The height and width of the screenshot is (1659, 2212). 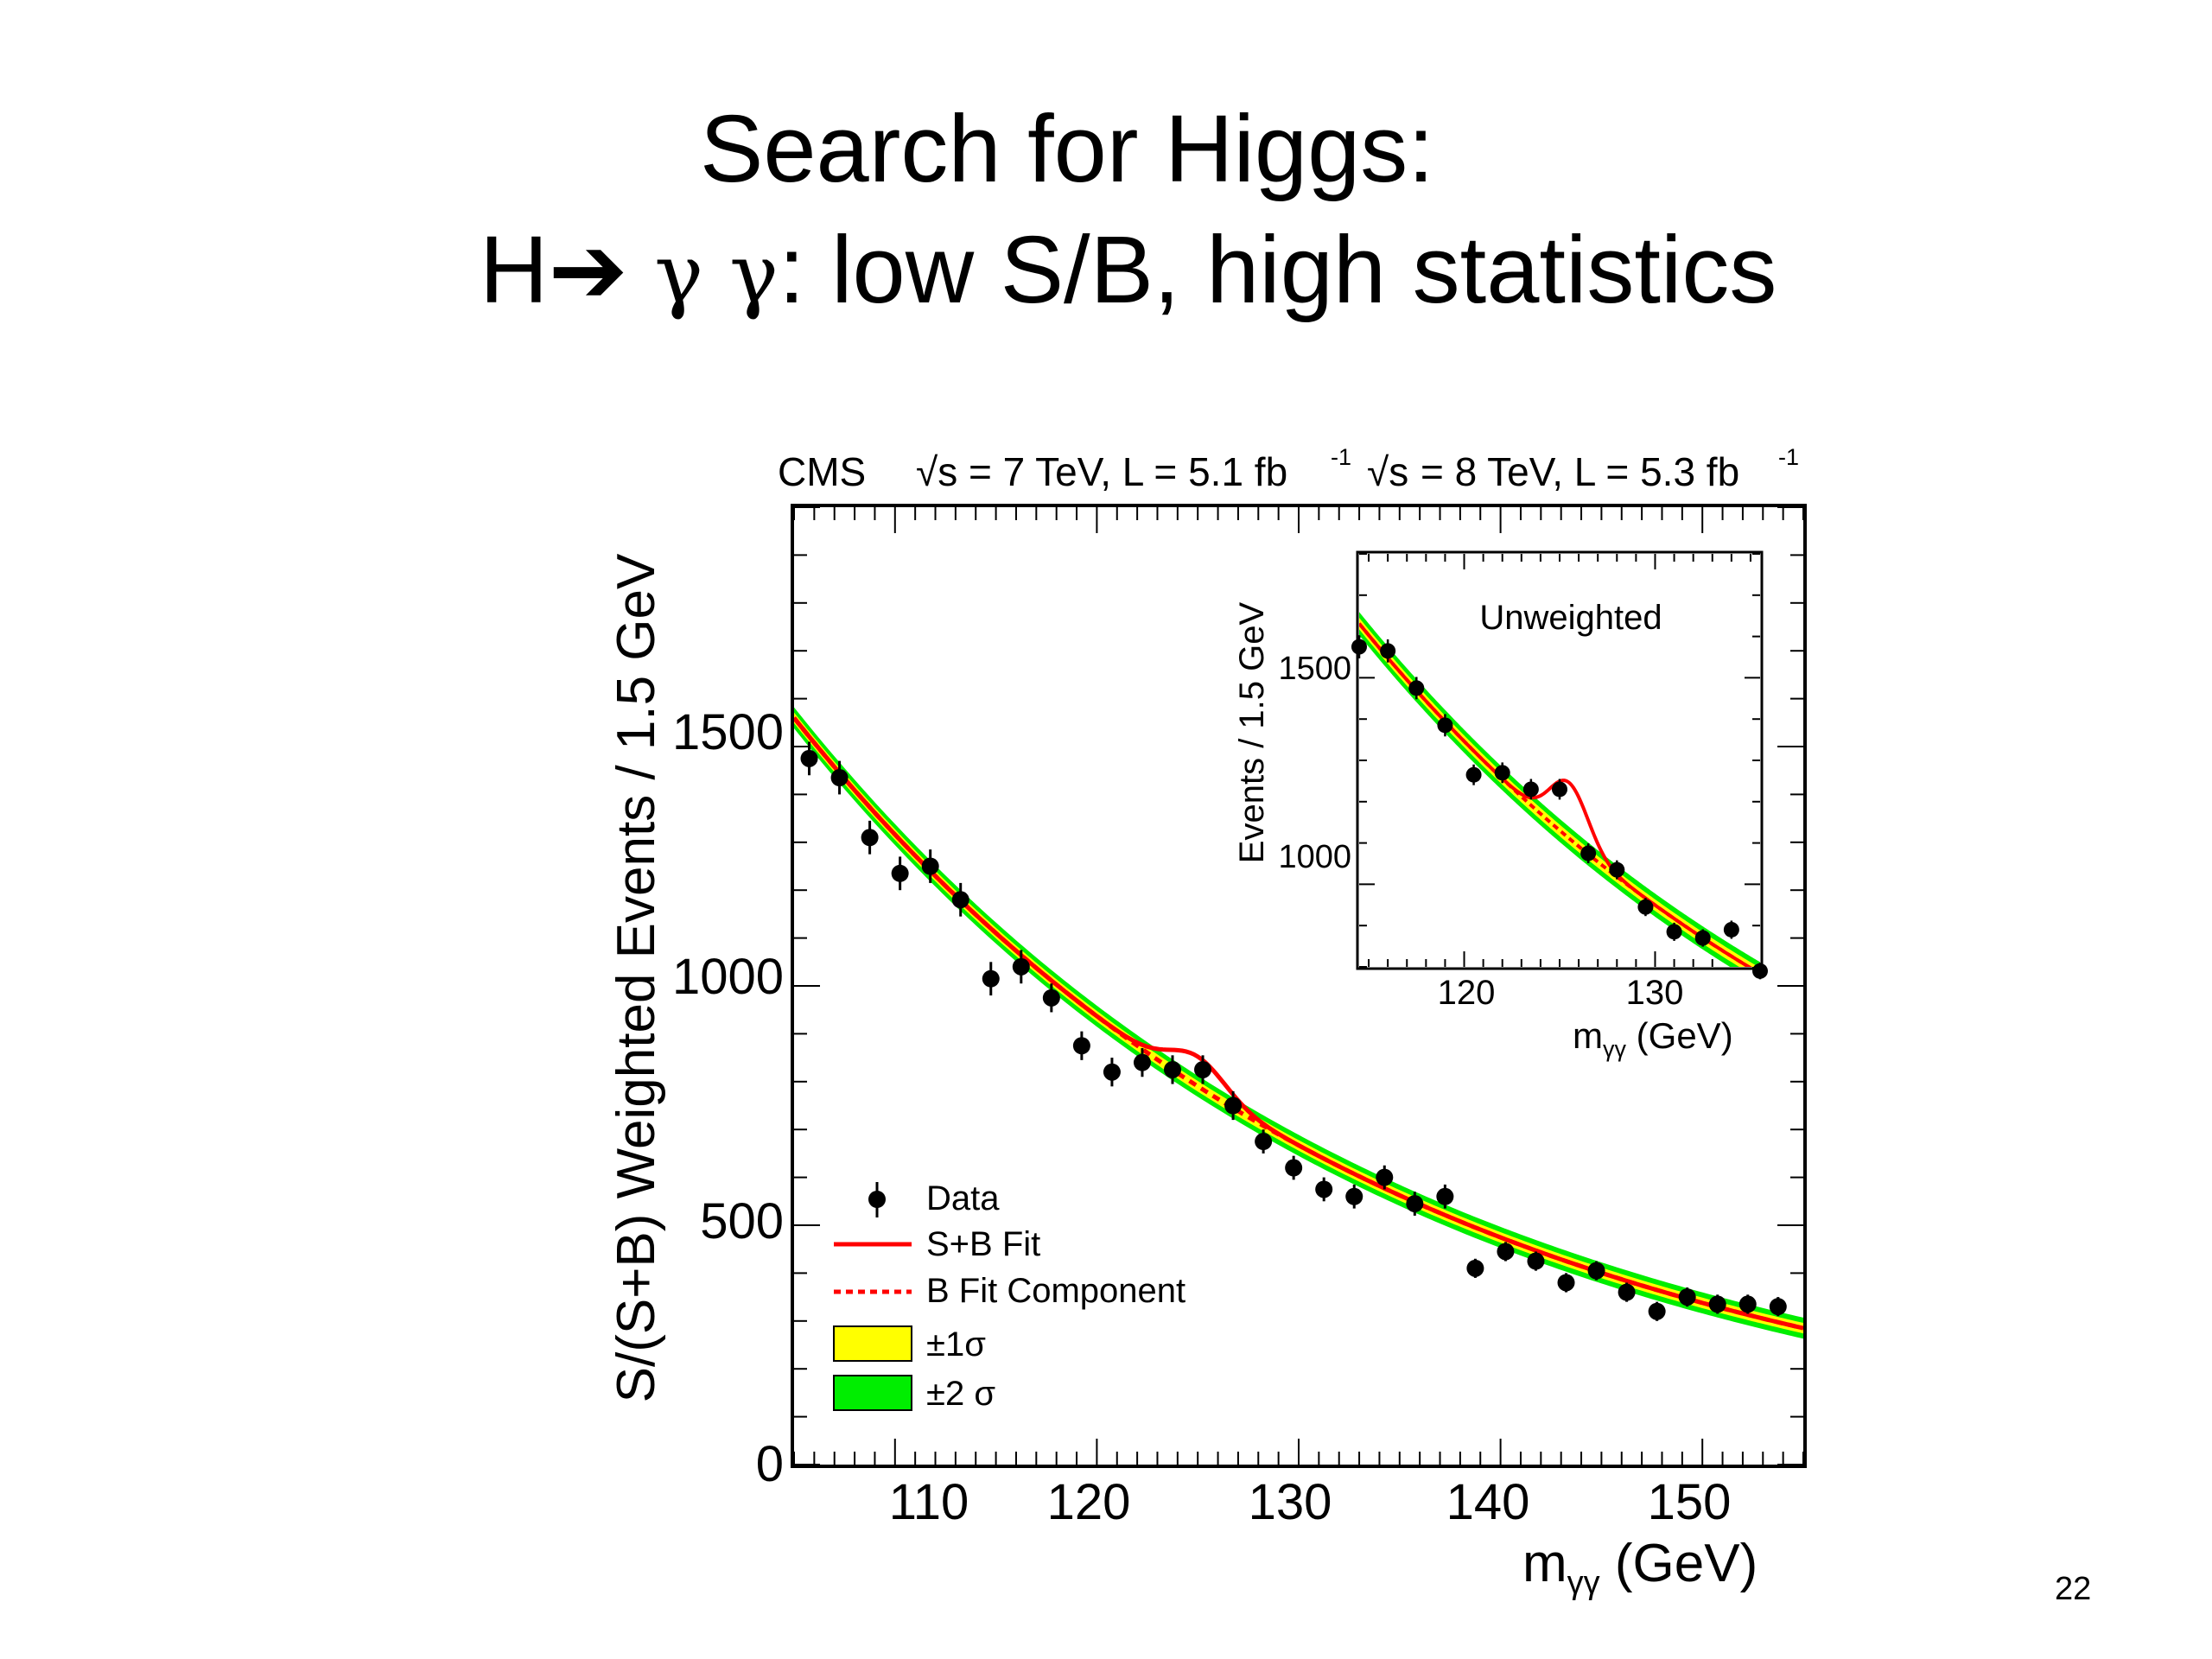 What do you see at coordinates (872, 1393) in the screenshot?
I see `legend-2sigma-swatch` at bounding box center [872, 1393].